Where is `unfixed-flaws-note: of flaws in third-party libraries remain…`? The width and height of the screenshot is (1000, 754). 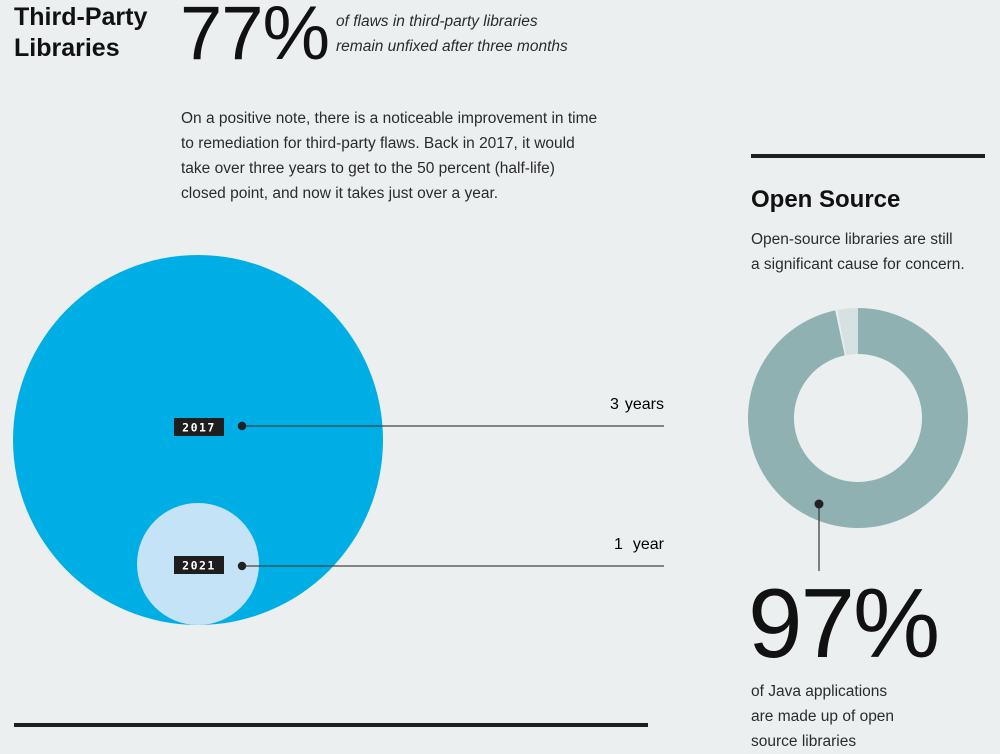
unfixed-flaws-note: of flaws in third-party libraries remain… is located at coordinates (452, 34).